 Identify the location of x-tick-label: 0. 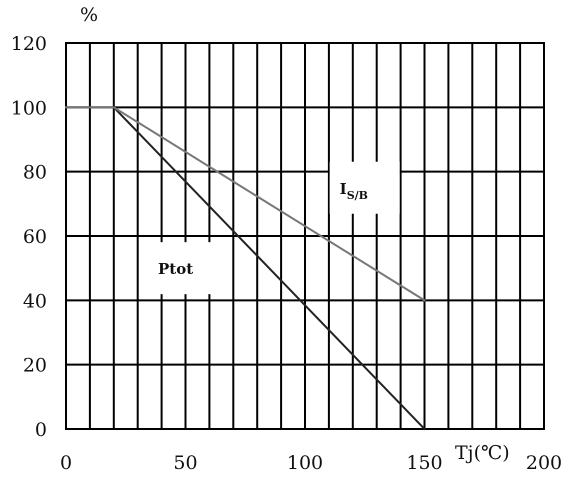
(66, 463).